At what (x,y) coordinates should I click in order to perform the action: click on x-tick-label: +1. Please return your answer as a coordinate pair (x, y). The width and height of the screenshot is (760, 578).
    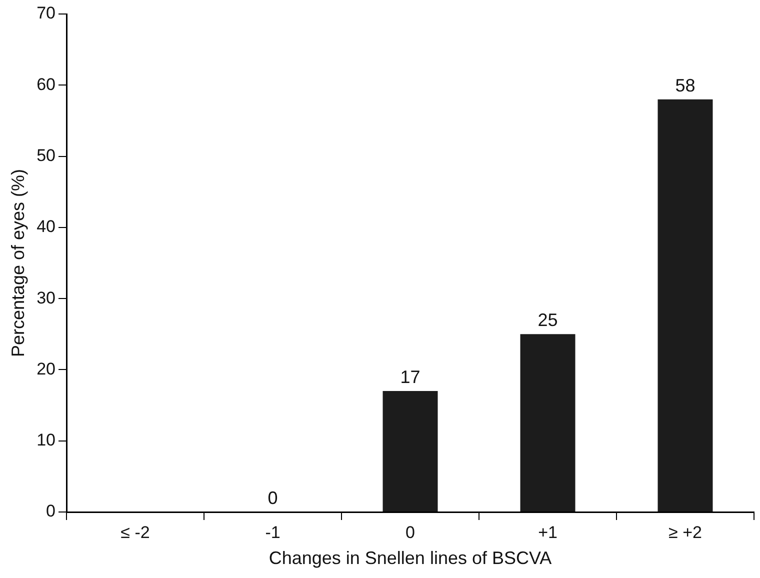
    Looking at the image, I should click on (548, 532).